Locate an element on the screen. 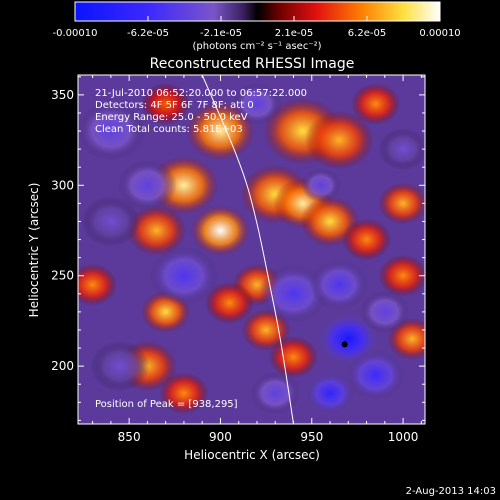  peak-position-label: Position of Peak = [938,295] is located at coordinates (166, 404).